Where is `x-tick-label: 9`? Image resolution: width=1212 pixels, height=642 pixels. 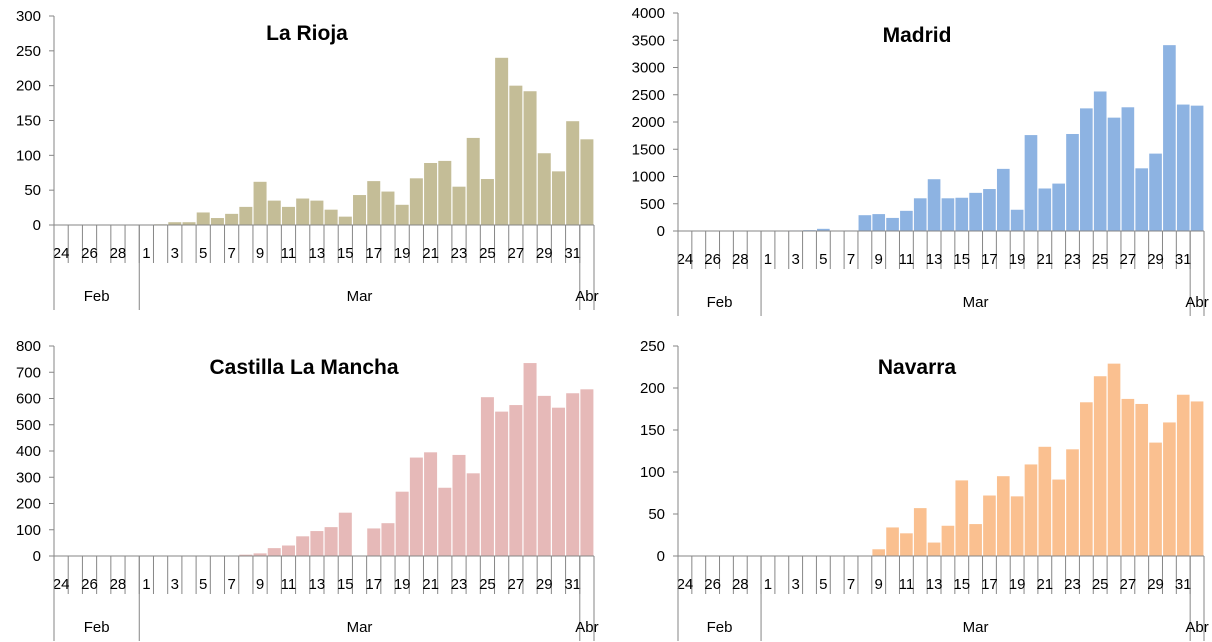
x-tick-label: 9 is located at coordinates (879, 584).